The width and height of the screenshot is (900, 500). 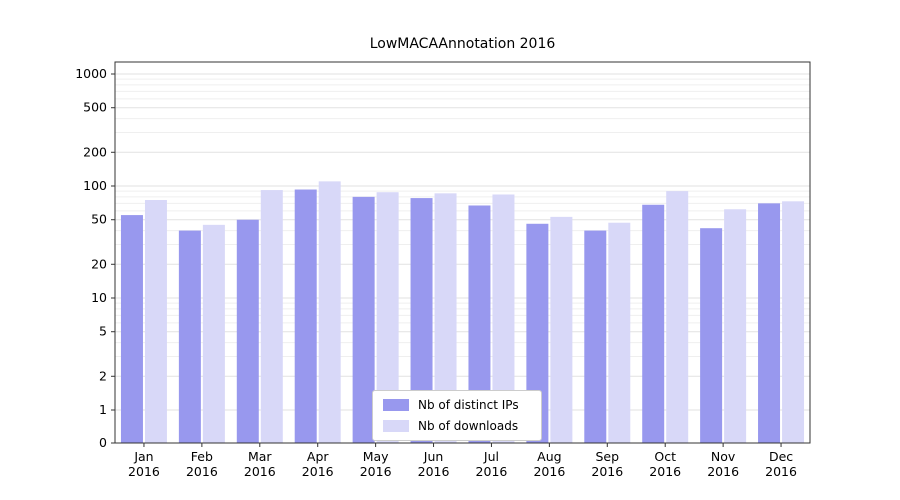 I want to click on y-tick-label-0: 0, so click(x=103, y=442).